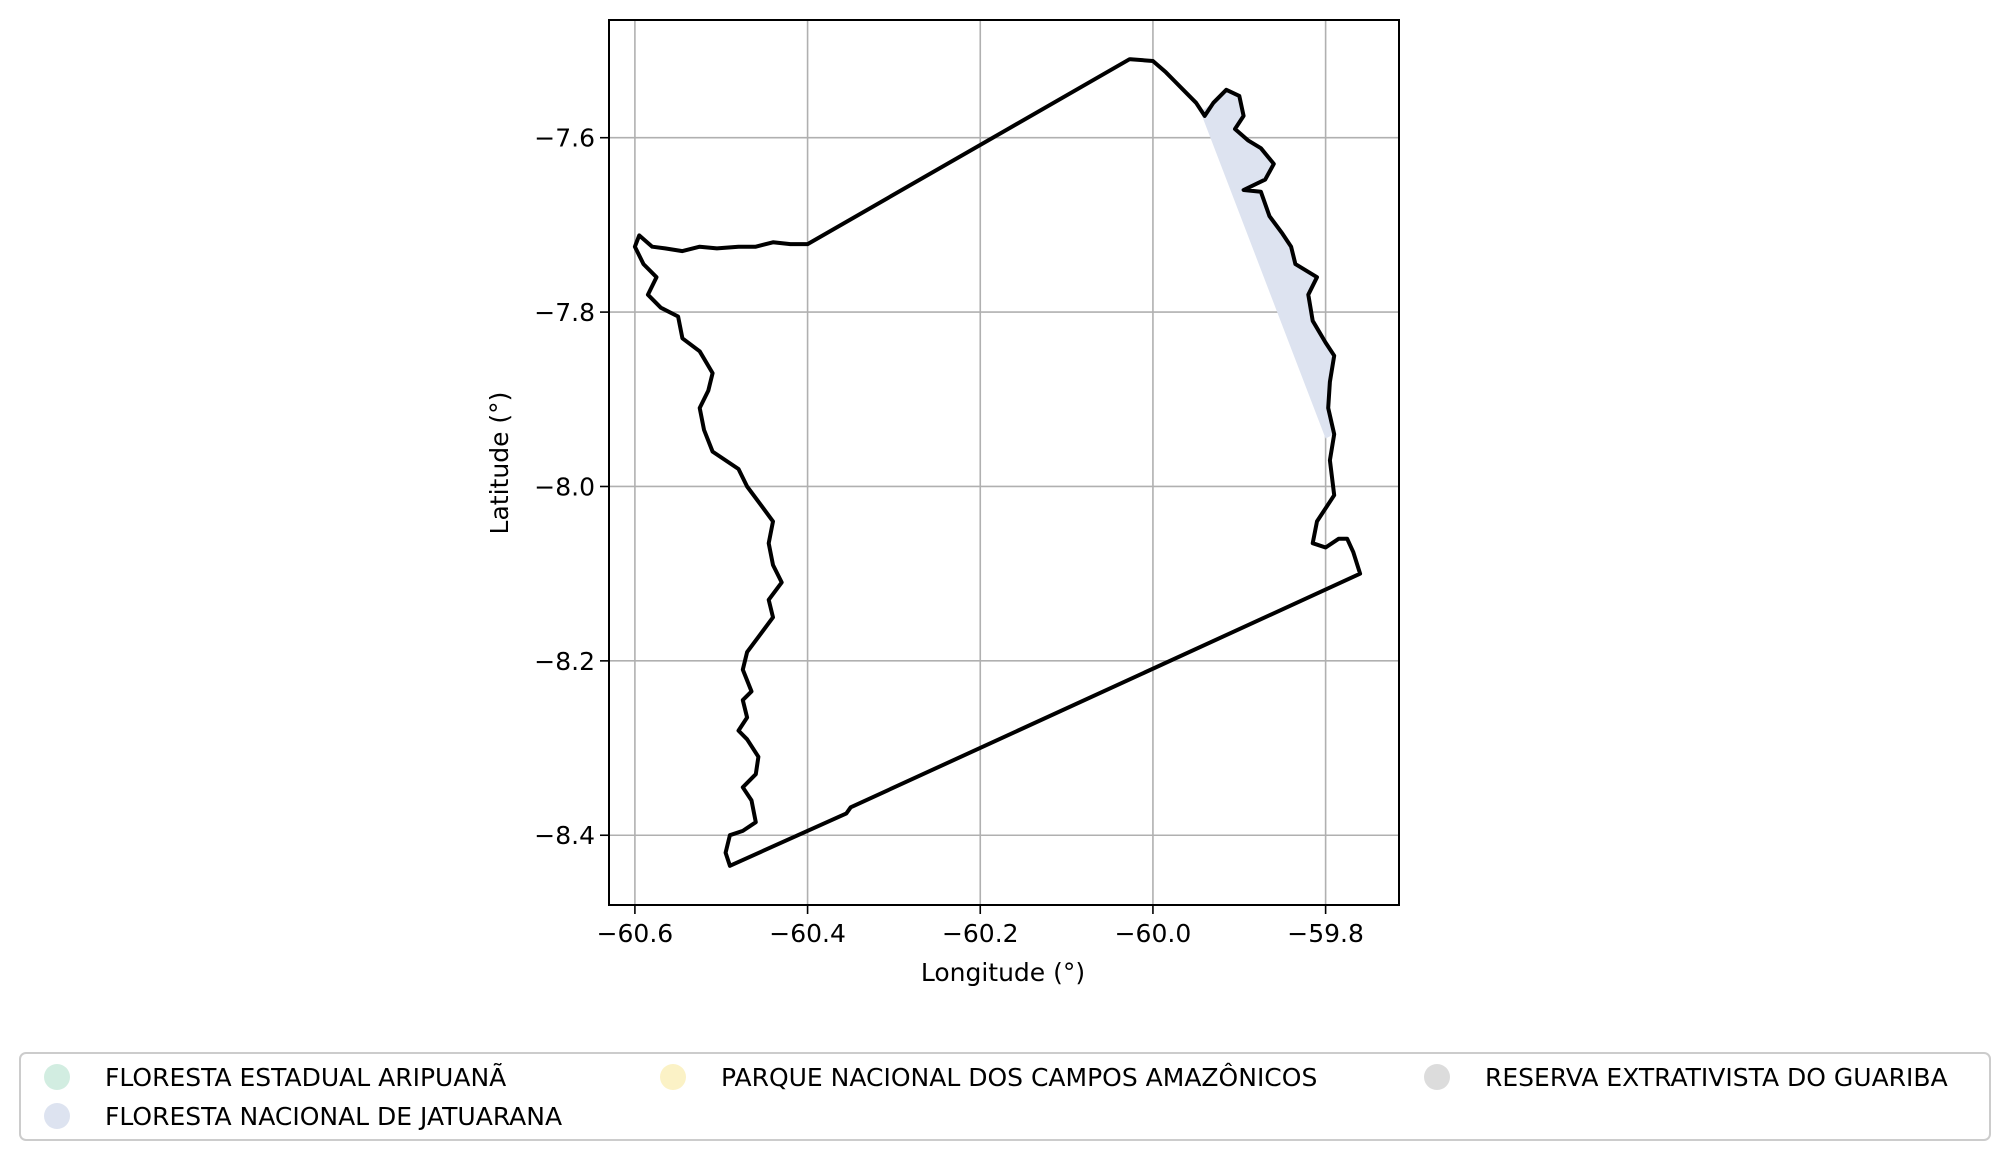 This screenshot has height=1160, width=2007. I want to click on x-tick-label: −59.8, so click(1325, 933).